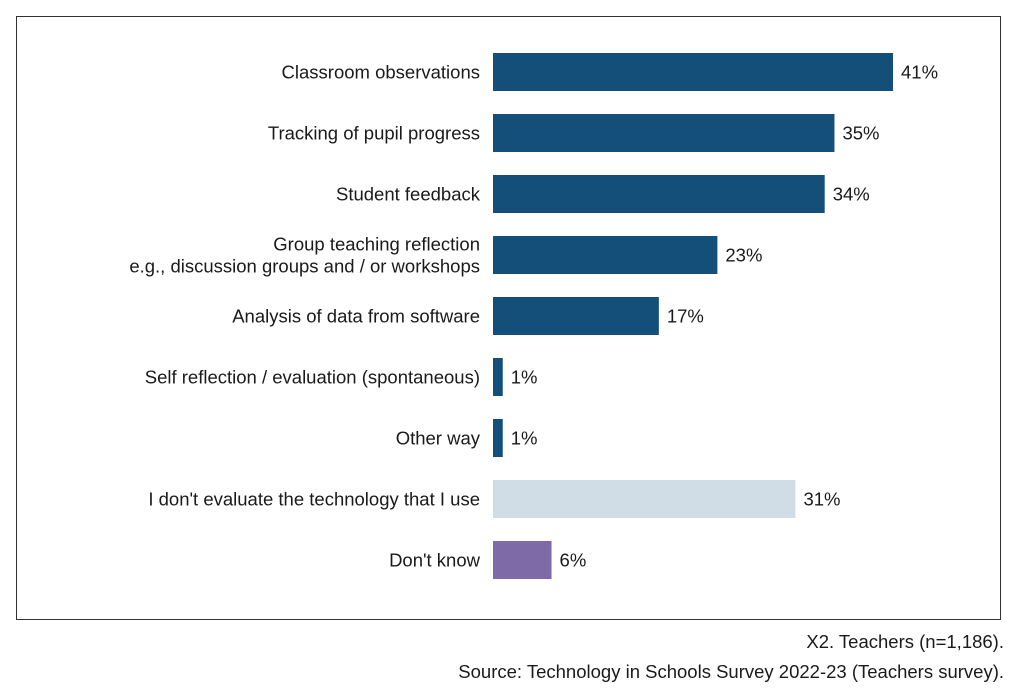  I want to click on value-label-1: 35%, so click(860, 133).